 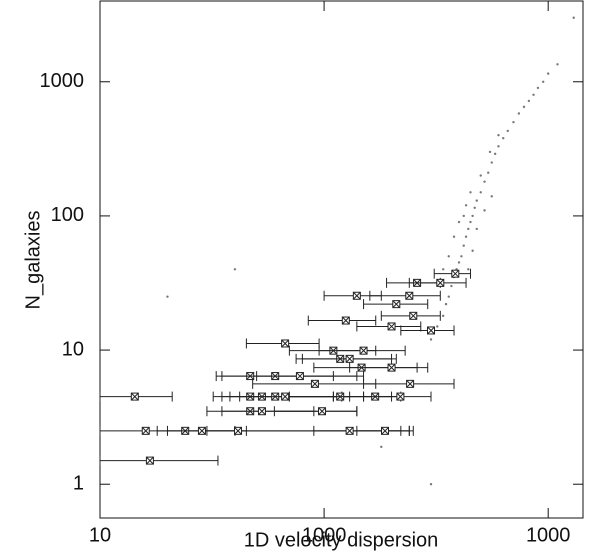 What do you see at coordinates (73, 349) in the screenshot?
I see `y-tick-label: 10` at bounding box center [73, 349].